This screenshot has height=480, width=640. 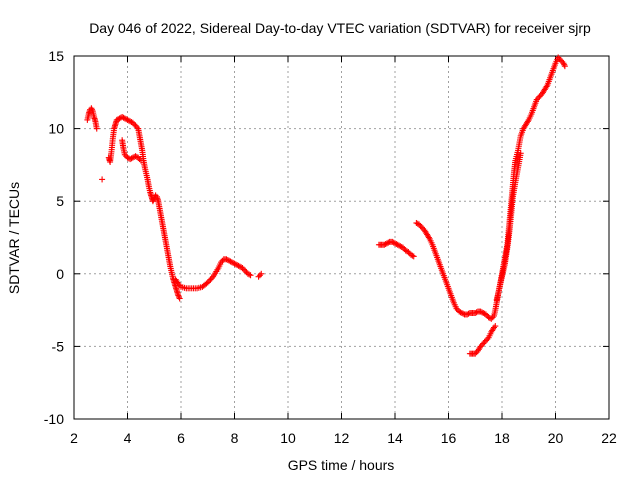 What do you see at coordinates (341, 465) in the screenshot?
I see `x-axis-title: GPS time / hours` at bounding box center [341, 465].